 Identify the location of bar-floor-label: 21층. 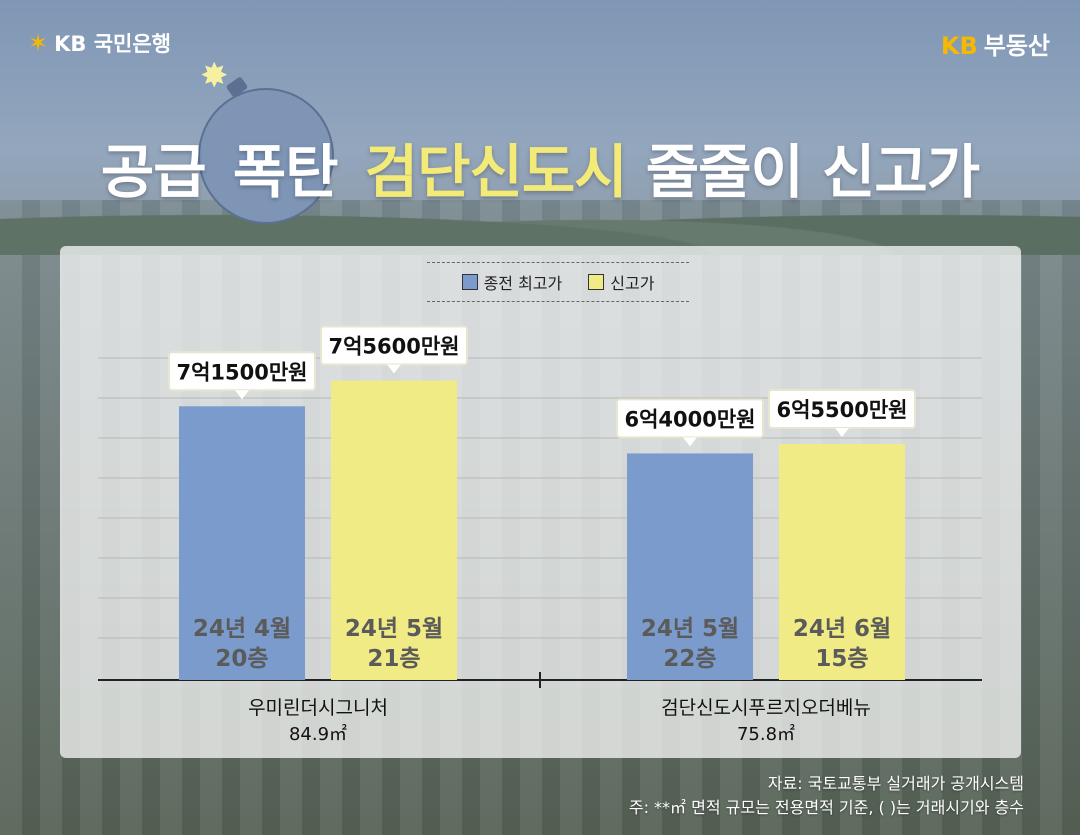
(393, 659).